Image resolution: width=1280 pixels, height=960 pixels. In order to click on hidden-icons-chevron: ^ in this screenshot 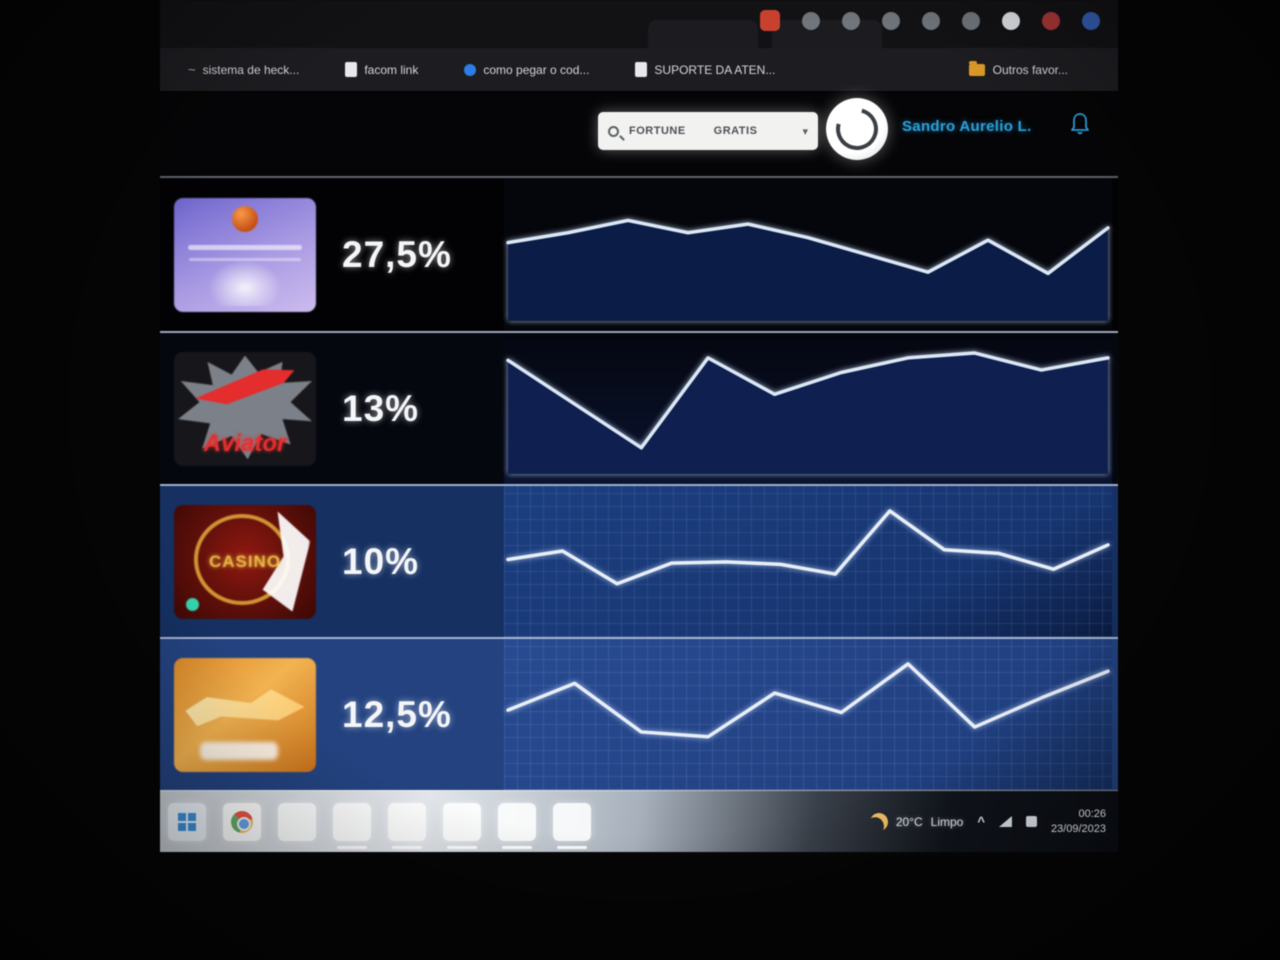, I will do `click(981, 821)`.